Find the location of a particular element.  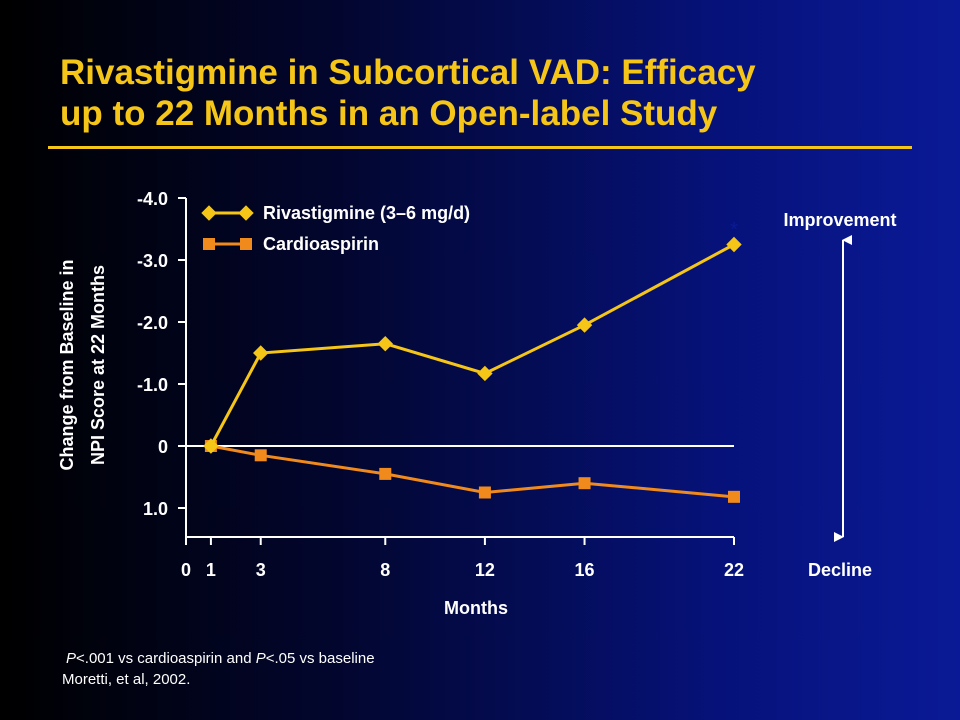

citation: Moretti, et al, 2002. is located at coordinates (126, 679).